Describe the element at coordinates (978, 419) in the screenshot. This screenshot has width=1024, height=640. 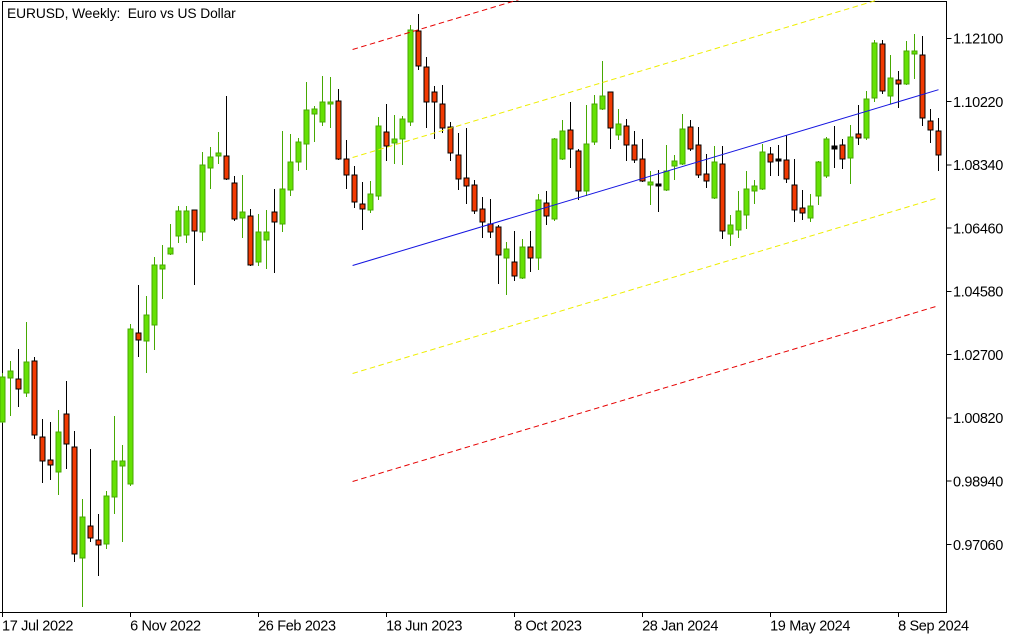
I see `svg-text: 1.00820` at that location.